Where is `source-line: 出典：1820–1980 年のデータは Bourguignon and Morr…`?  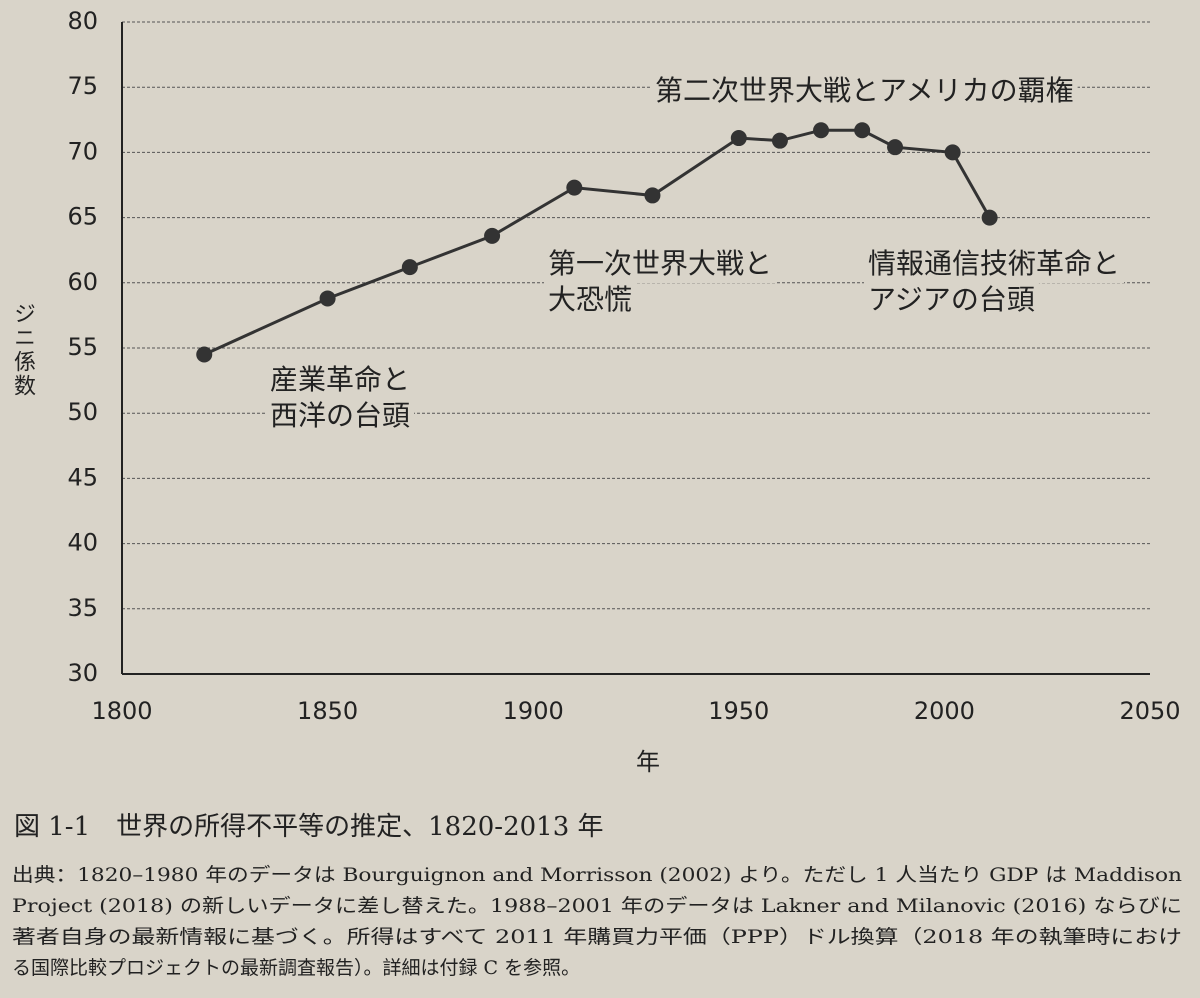
source-line: 出典：1820–1980 年のデータは Bourguignon and Morr… is located at coordinates (597, 875).